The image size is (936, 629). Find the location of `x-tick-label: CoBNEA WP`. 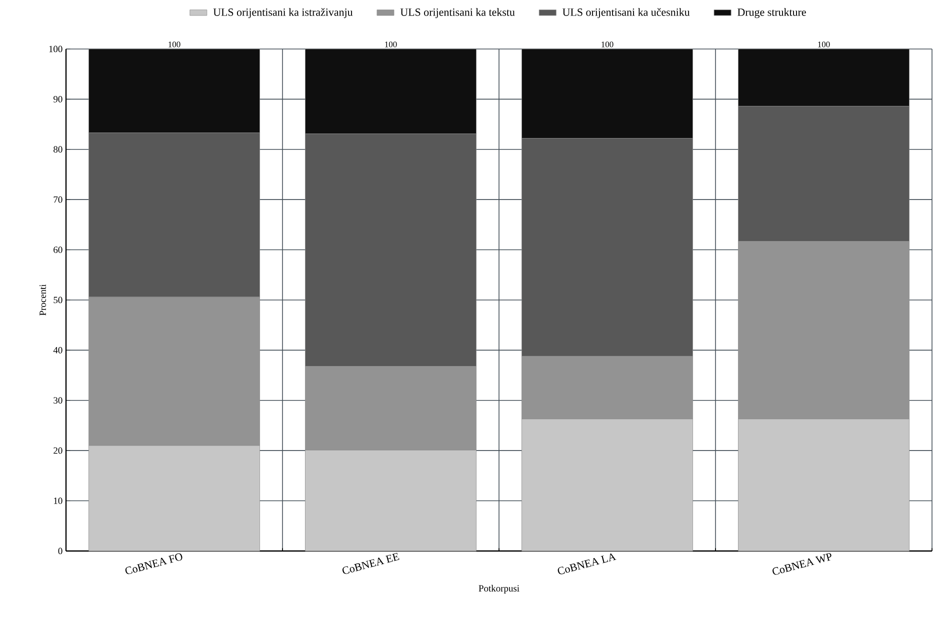

x-tick-label: CoBNEA WP is located at coordinates (802, 564).